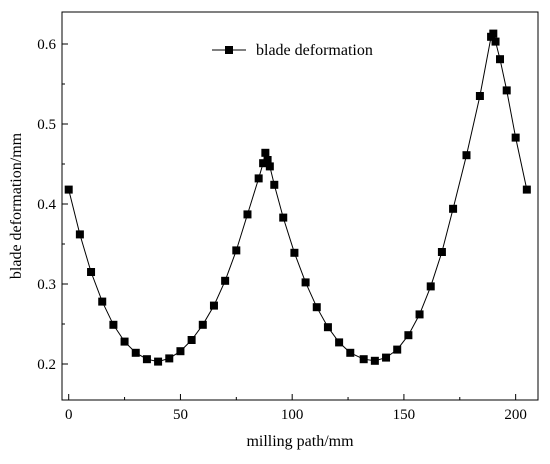 Image resolution: width=550 pixels, height=464 pixels. What do you see at coordinates (46, 285) in the screenshot?
I see `y-tick-label: 0.3` at bounding box center [46, 285].